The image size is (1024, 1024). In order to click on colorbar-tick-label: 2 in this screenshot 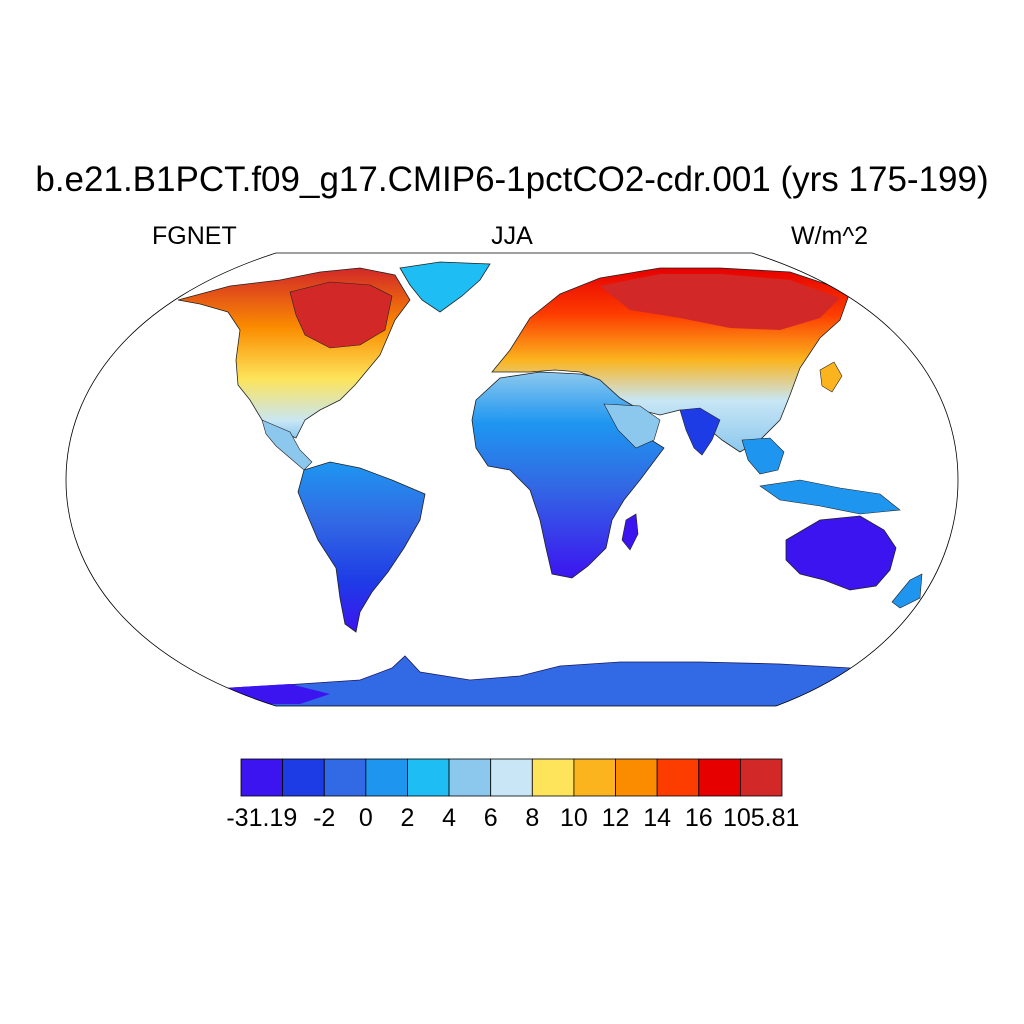, I will do `click(407, 818)`.